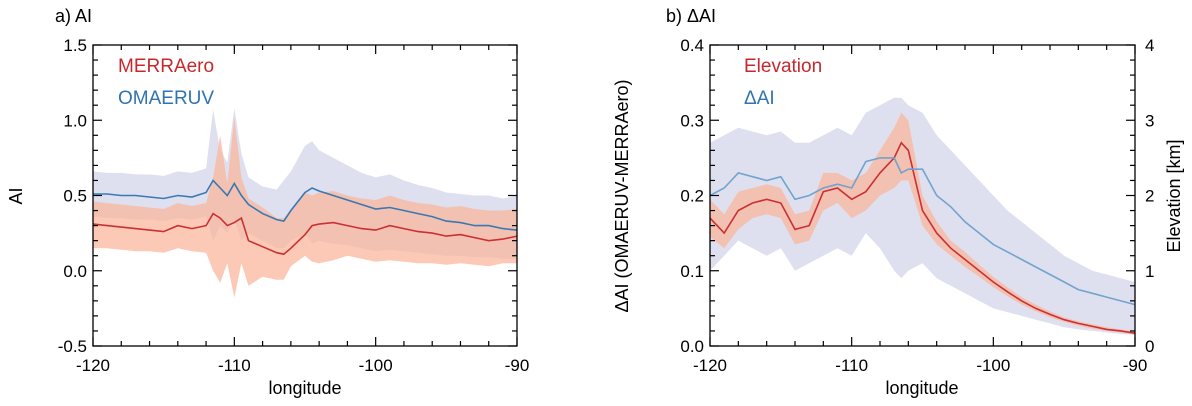  I want to click on y-tick-label: 1.0, so click(75, 120).